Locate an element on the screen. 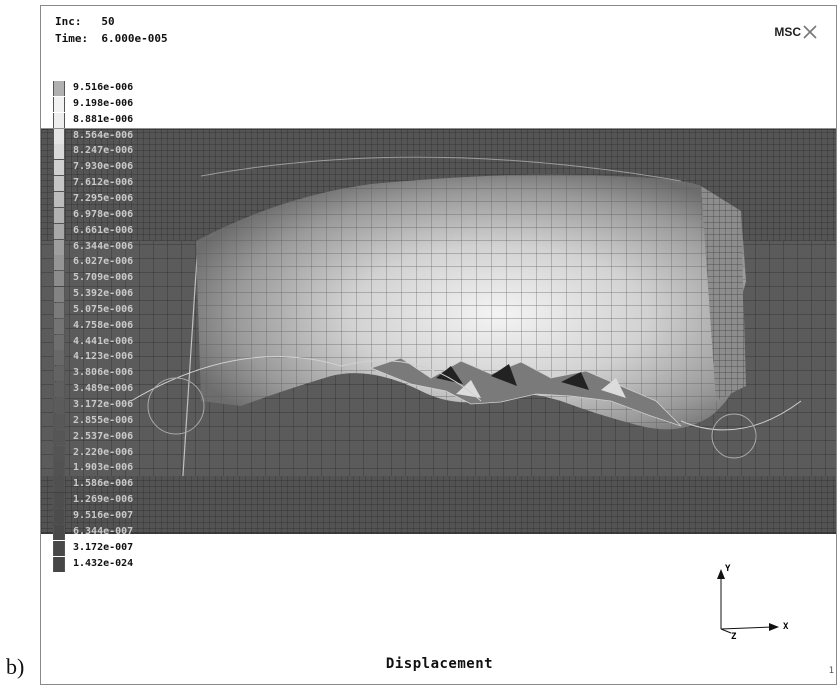 The width and height of the screenshot is (837, 686). legend-row: 8.247e-006 is located at coordinates (123, 152).